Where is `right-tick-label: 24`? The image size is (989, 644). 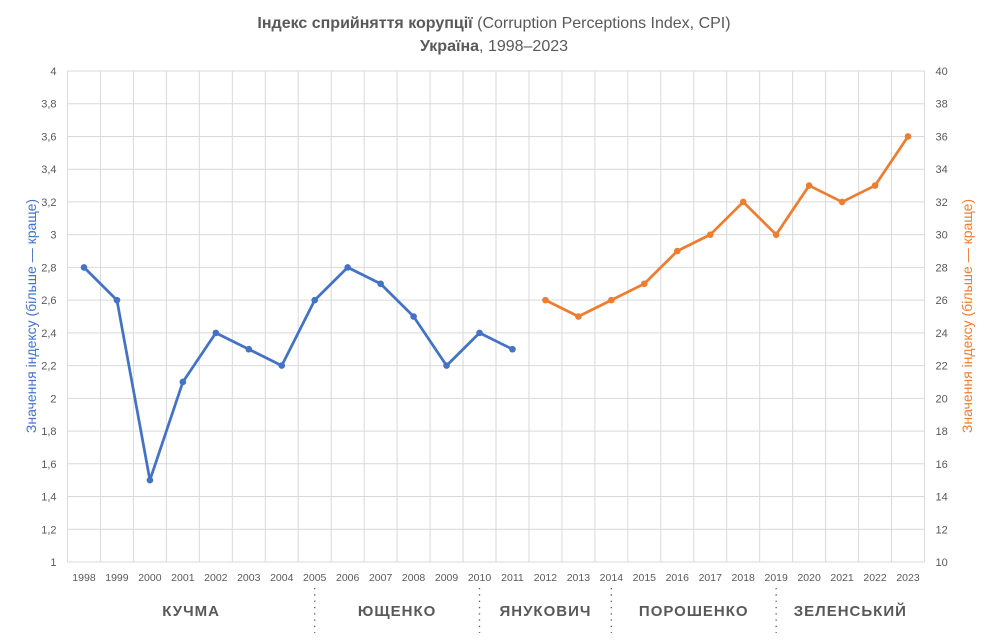 right-tick-label: 24 is located at coordinates (942, 334).